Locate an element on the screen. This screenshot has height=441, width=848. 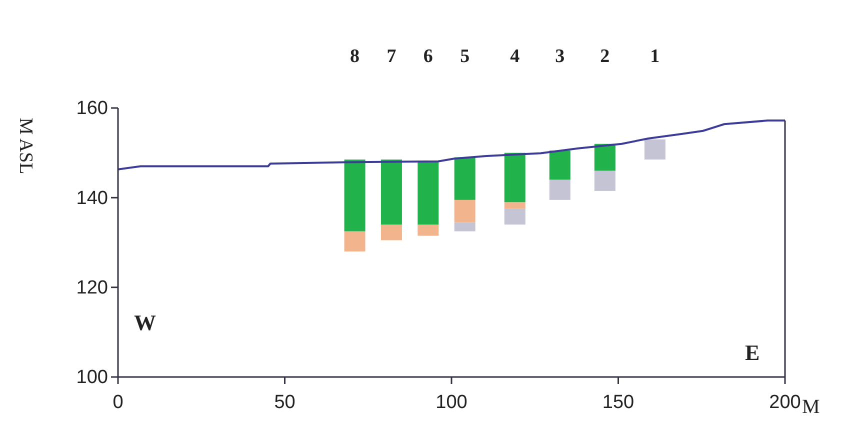
text: 4 is located at coordinates (515, 56).